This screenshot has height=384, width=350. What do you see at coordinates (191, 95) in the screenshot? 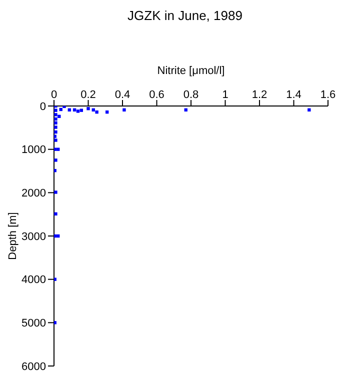
I see `x-tick-label: 0.8` at bounding box center [191, 95].